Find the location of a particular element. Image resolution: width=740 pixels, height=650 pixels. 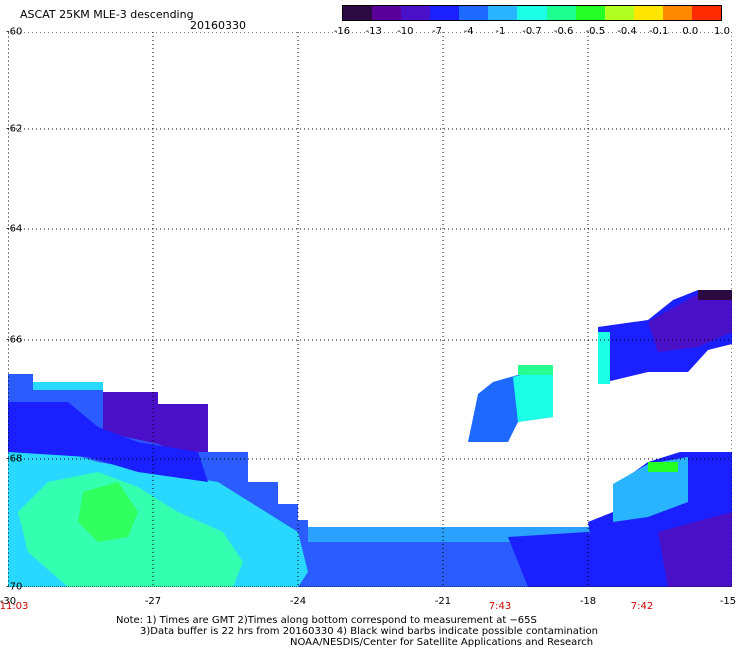

middle-swath-cyan is located at coordinates (533, 394).